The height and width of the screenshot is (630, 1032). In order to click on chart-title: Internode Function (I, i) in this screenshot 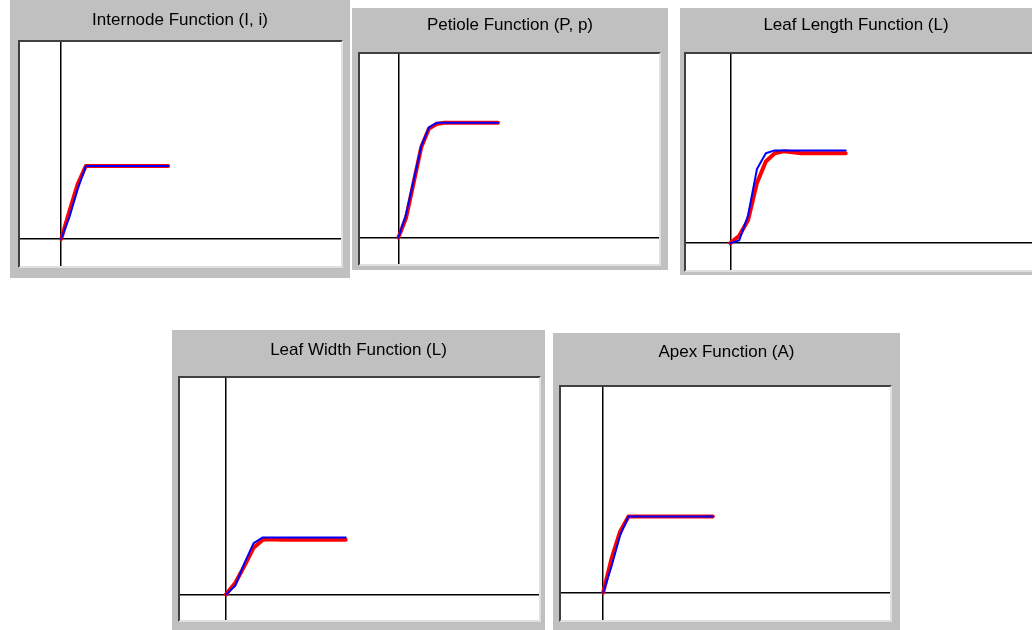, I will do `click(180, 20)`.